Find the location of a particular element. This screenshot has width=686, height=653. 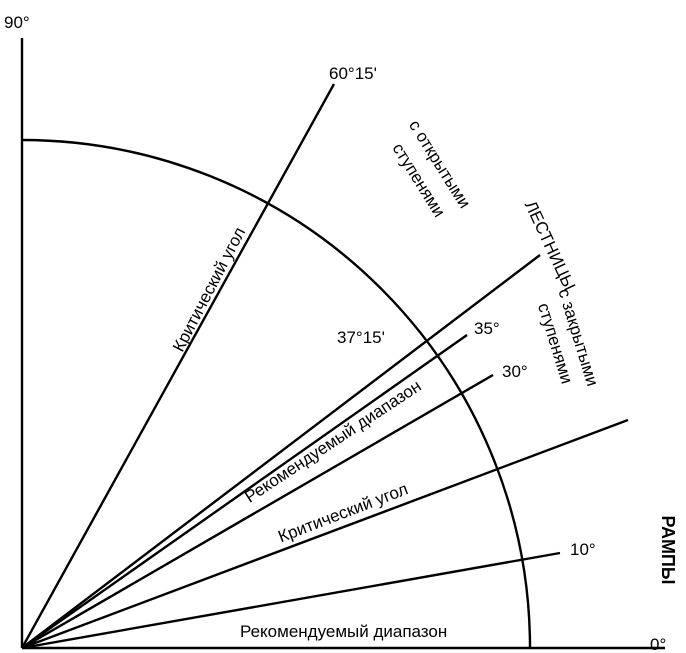

axis-label-0: 0° is located at coordinates (658, 644).